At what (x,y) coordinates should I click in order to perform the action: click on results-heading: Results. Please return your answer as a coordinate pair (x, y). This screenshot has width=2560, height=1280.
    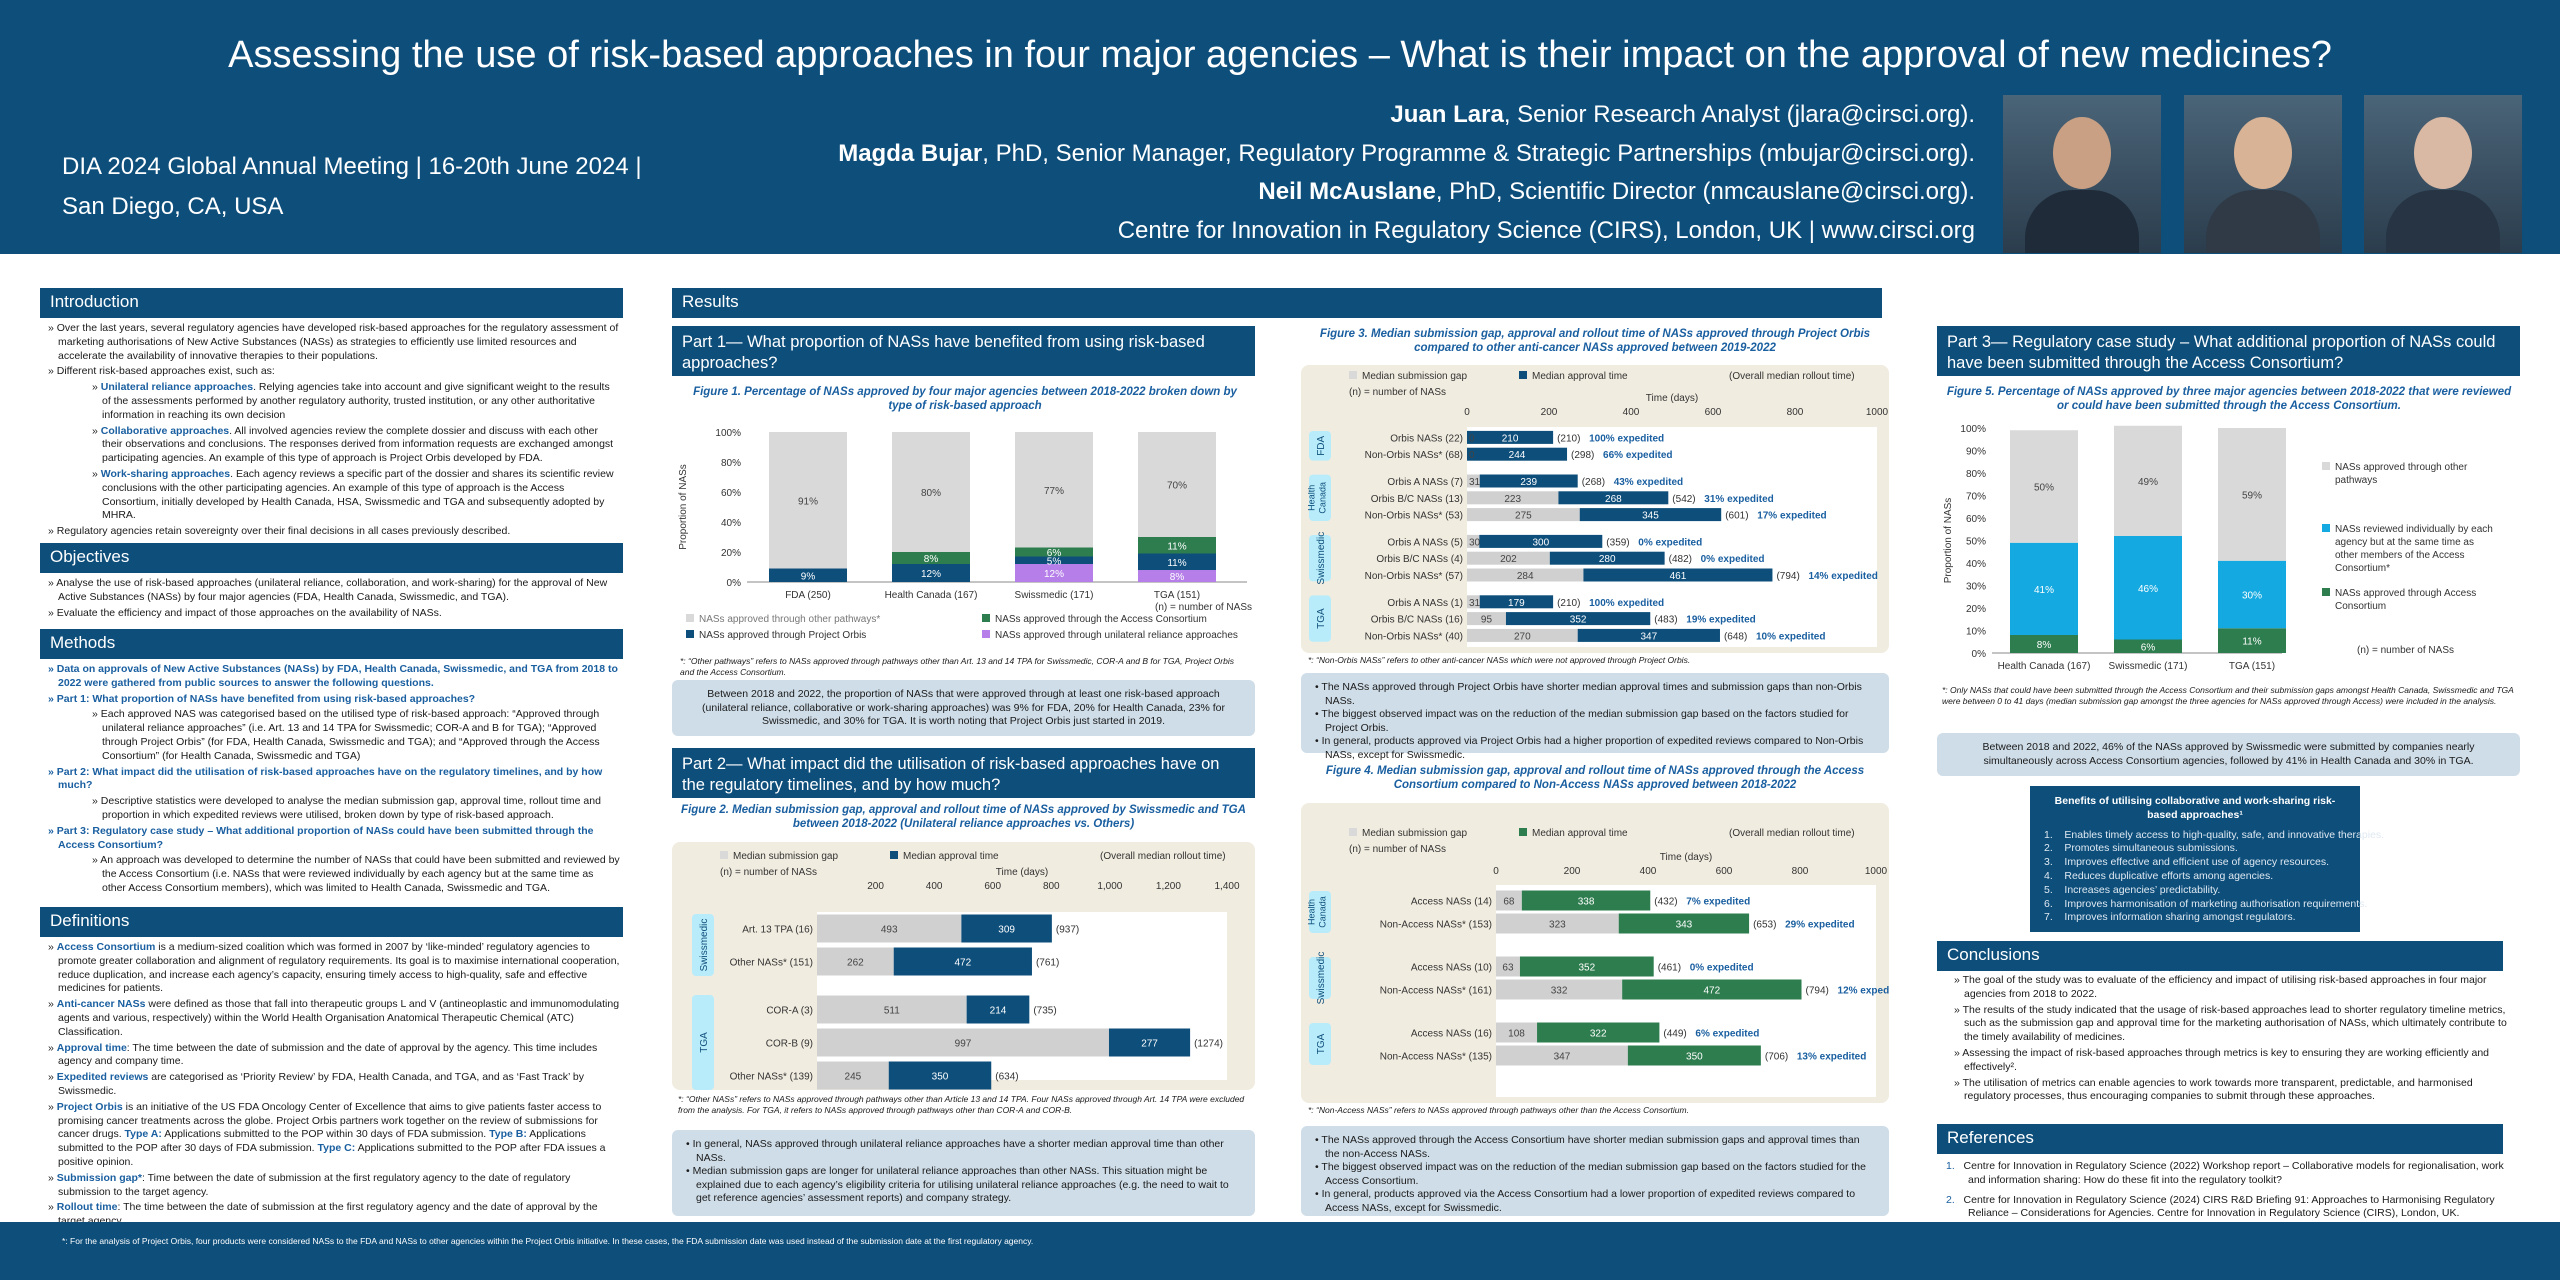
    Looking at the image, I should click on (1277, 303).